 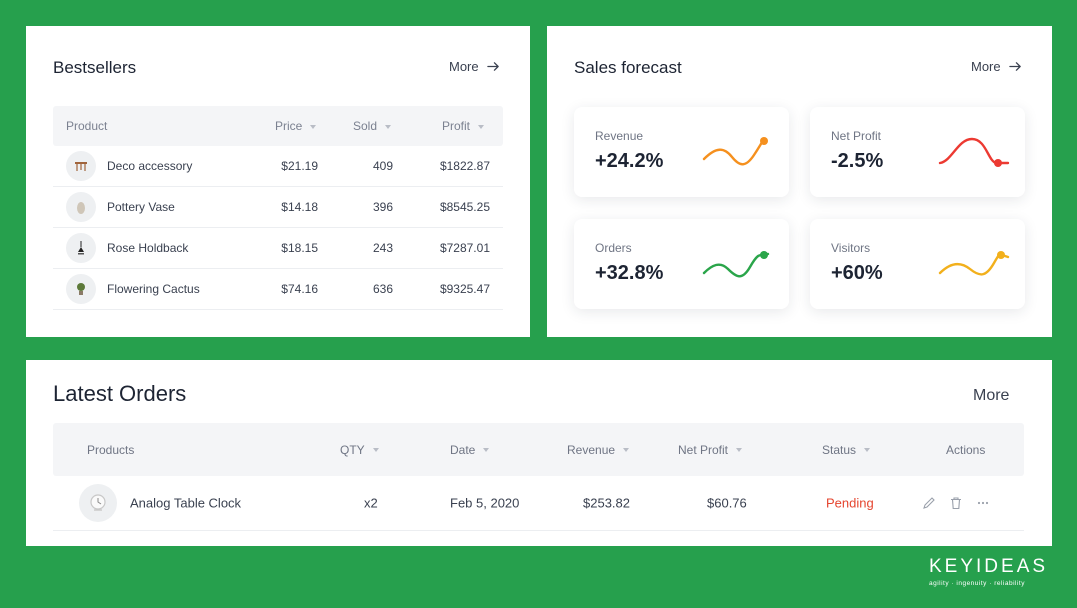 What do you see at coordinates (857, 161) in the screenshot?
I see `stat-value: -2.5%` at bounding box center [857, 161].